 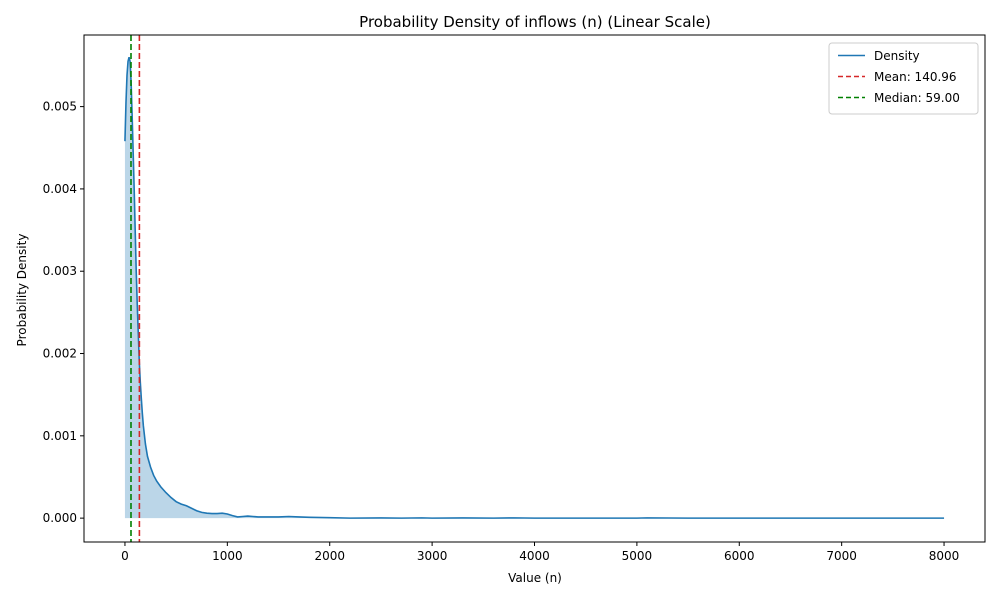 I want to click on y-tick-label: 0.004, so click(x=60, y=189).